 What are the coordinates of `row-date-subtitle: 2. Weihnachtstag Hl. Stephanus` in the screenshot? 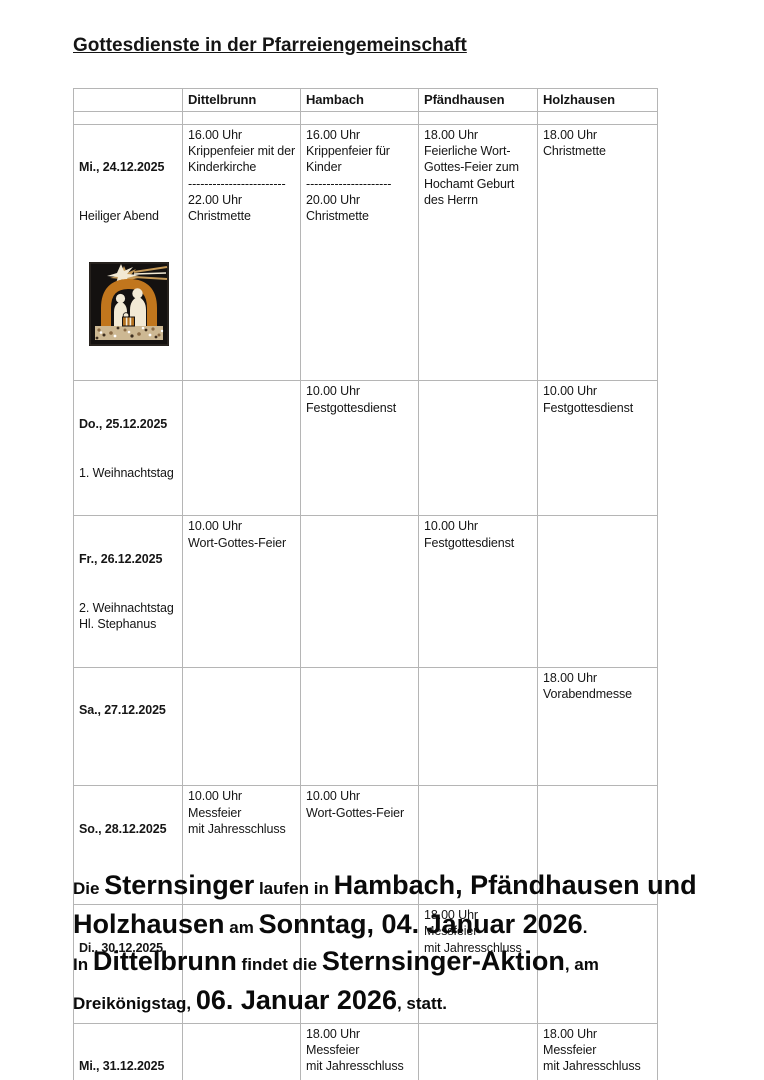 It's located at (126, 615).